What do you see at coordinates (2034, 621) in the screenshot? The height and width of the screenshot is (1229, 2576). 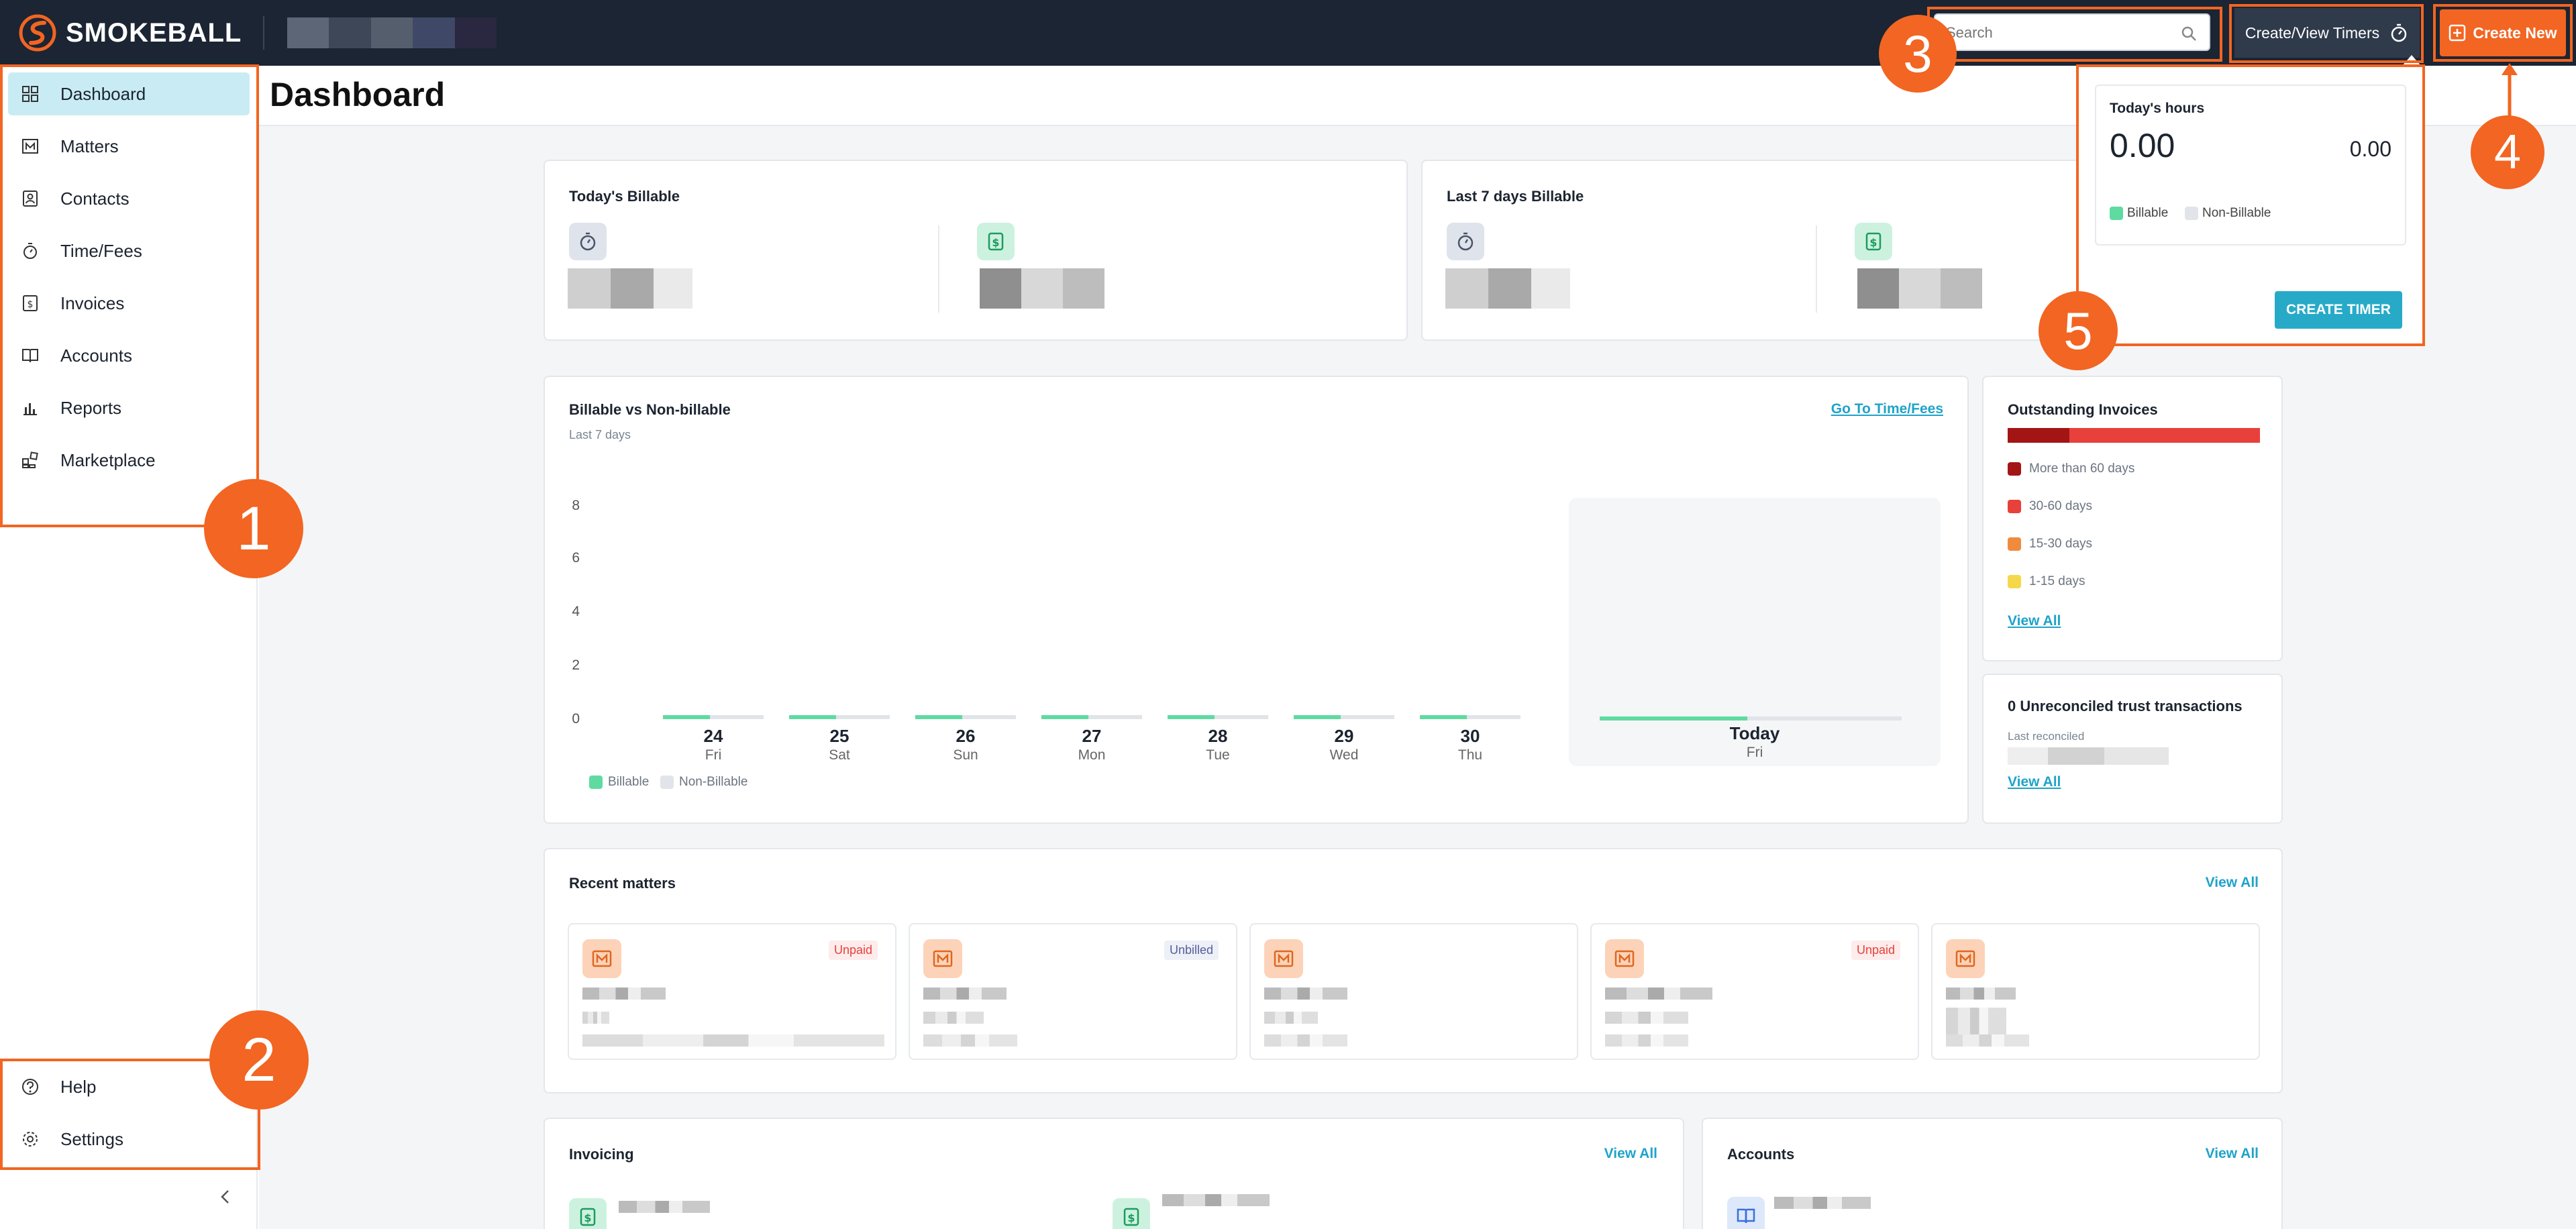 I see `outstanding-view-all-link: View All` at bounding box center [2034, 621].